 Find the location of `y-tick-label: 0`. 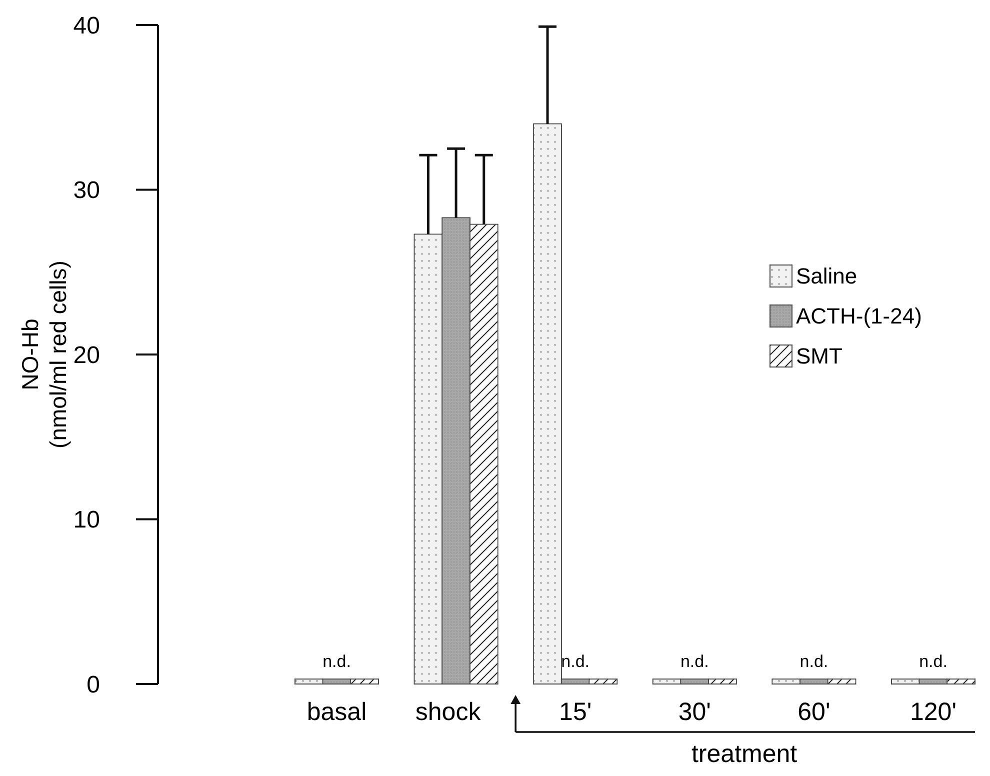

y-tick-label: 0 is located at coordinates (93, 684).